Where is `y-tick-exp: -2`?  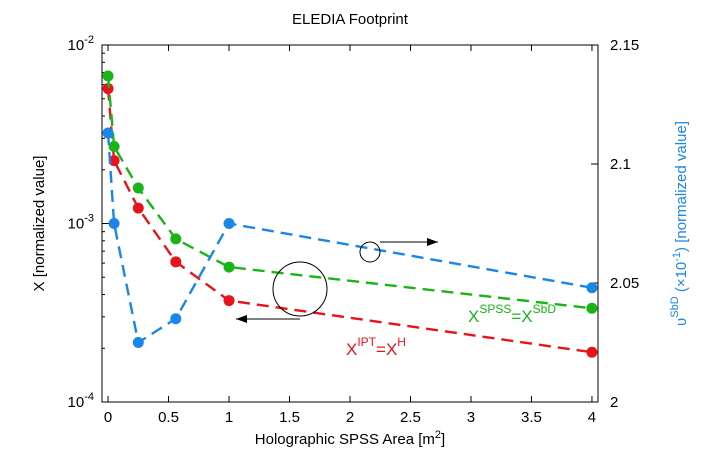 y-tick-exp: -2 is located at coordinates (89, 40).